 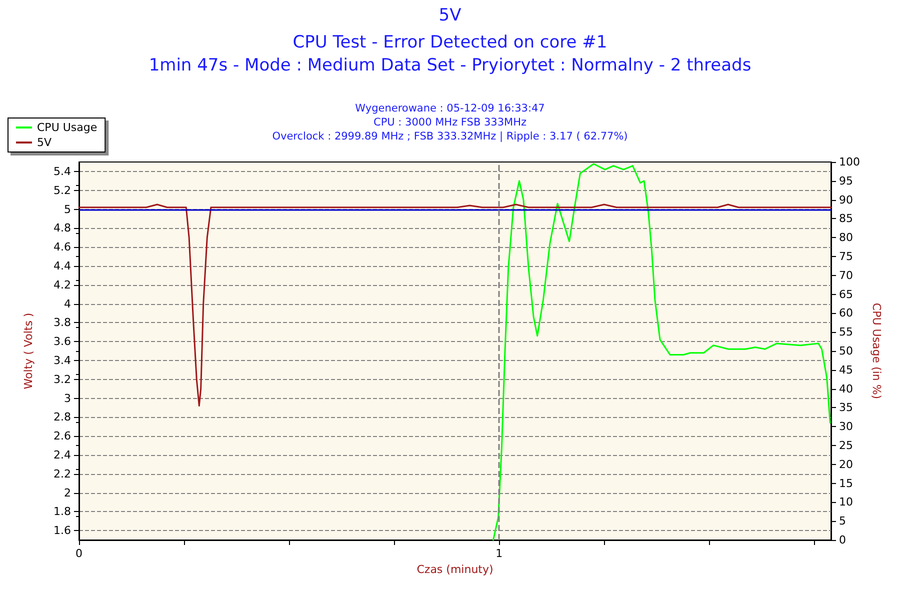 I want to click on y2-tick-label: 40, so click(x=846, y=389).